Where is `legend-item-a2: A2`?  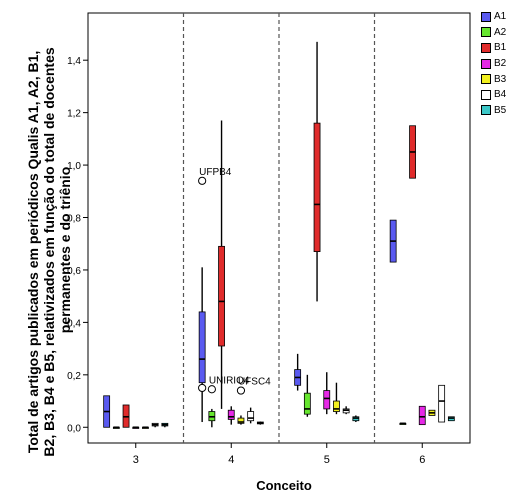
legend-item-a2: A2 is located at coordinates (493, 33).